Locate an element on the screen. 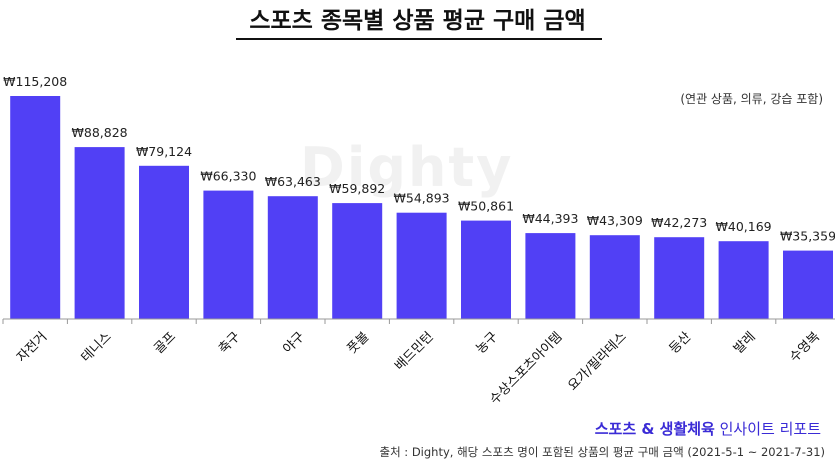  category-label-6: 배드민턴 is located at coordinates (414, 351).